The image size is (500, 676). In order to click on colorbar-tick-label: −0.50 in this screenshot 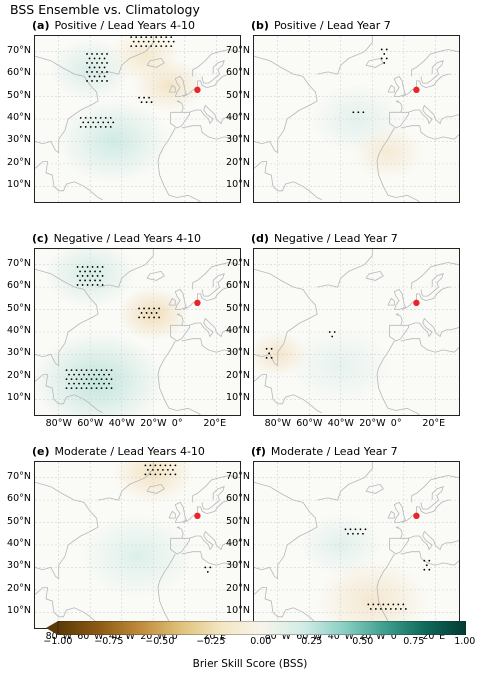, I will do `click(160, 641)`.